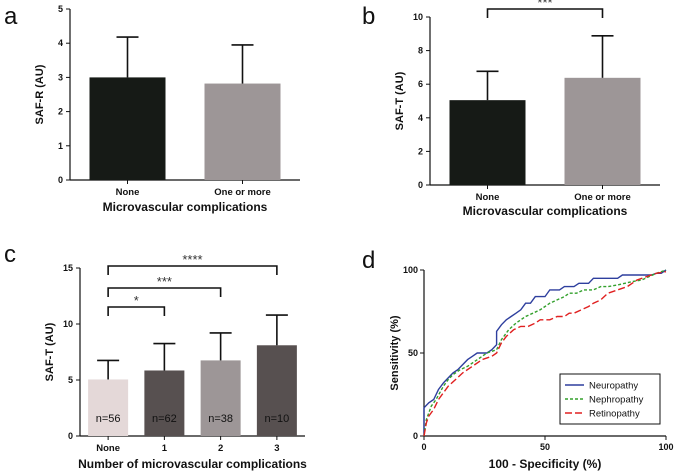 The height and width of the screenshot is (471, 685). What do you see at coordinates (108, 419) in the screenshot?
I see `c-n-label-0: n=56` at bounding box center [108, 419].